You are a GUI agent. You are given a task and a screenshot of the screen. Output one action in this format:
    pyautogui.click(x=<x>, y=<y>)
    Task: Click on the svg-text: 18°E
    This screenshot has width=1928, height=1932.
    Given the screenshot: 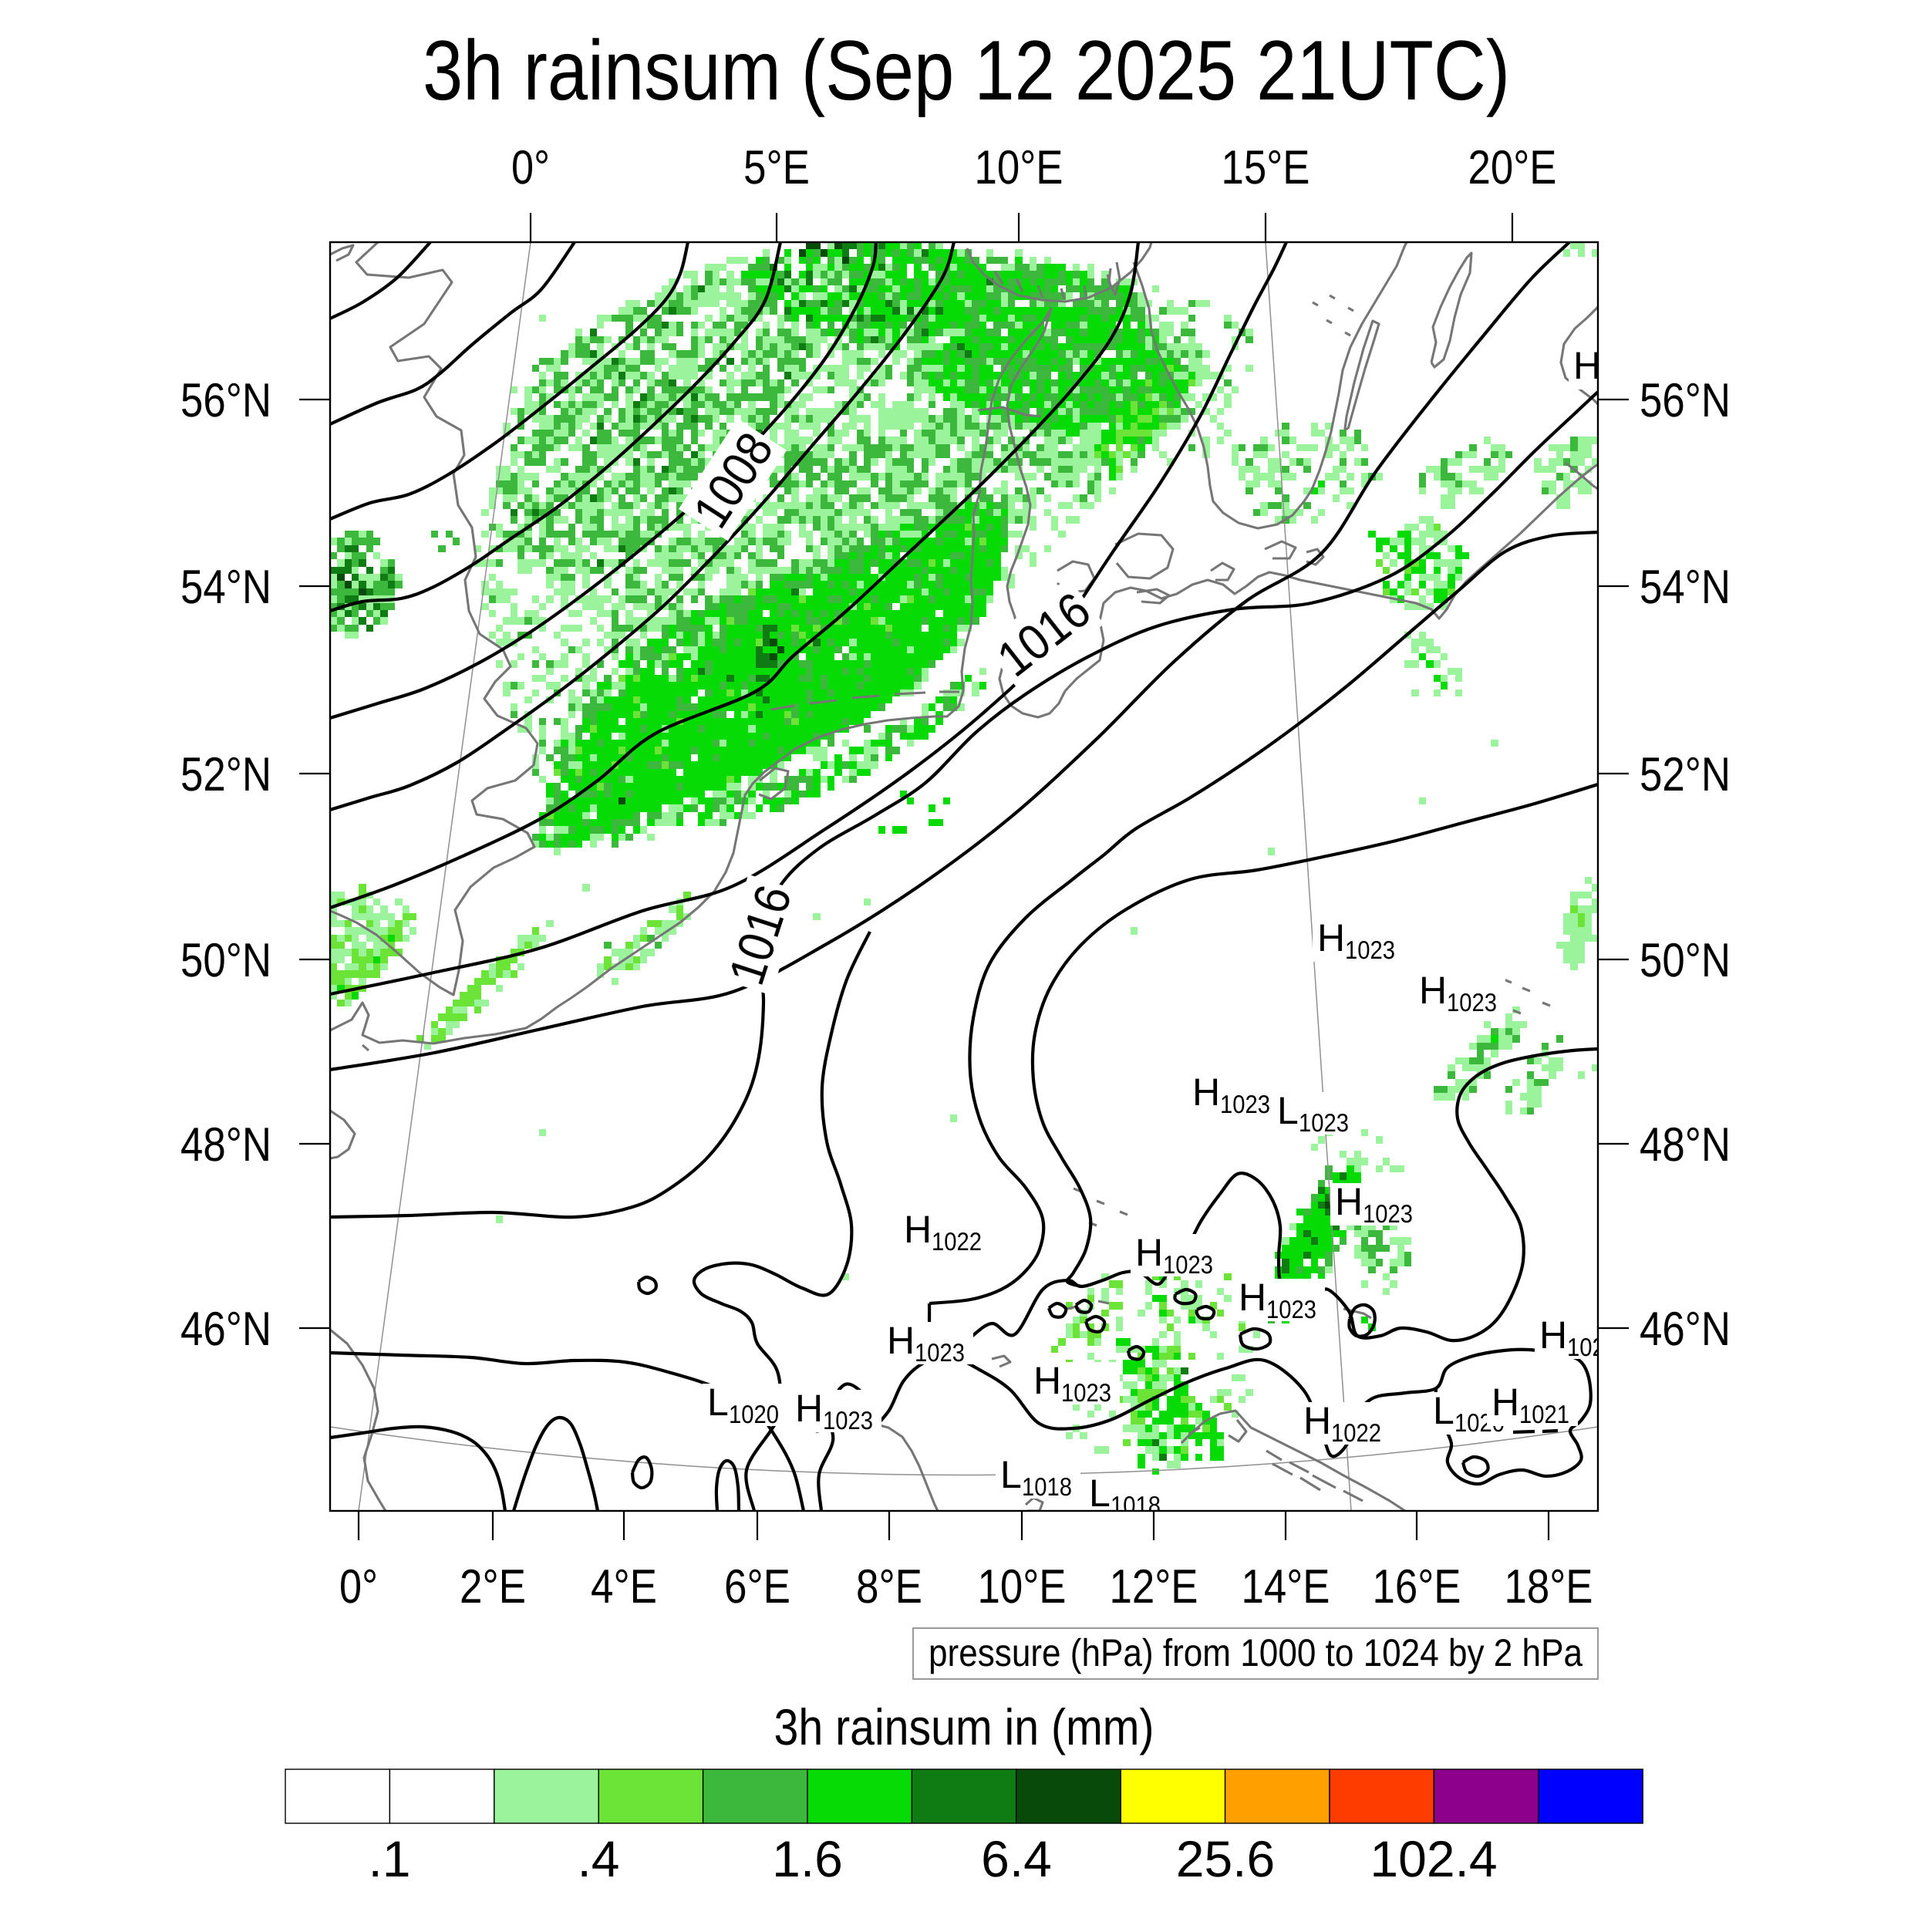 What is the action you would take?
    pyautogui.click(x=1549, y=1586)
    